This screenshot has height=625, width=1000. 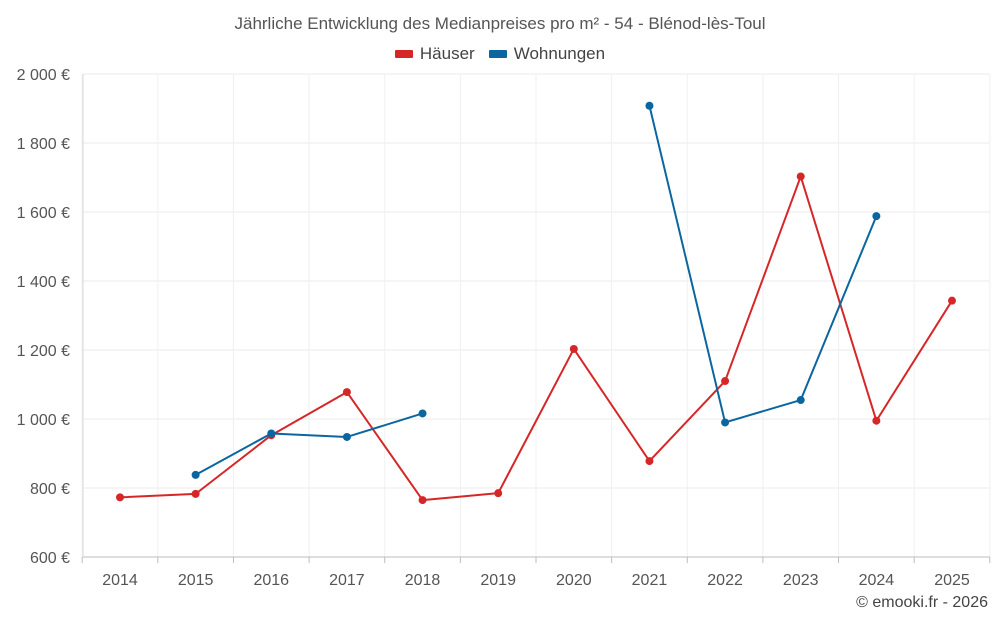 I want to click on legend-label-wohnungen: Wohnungen, so click(x=559, y=53).